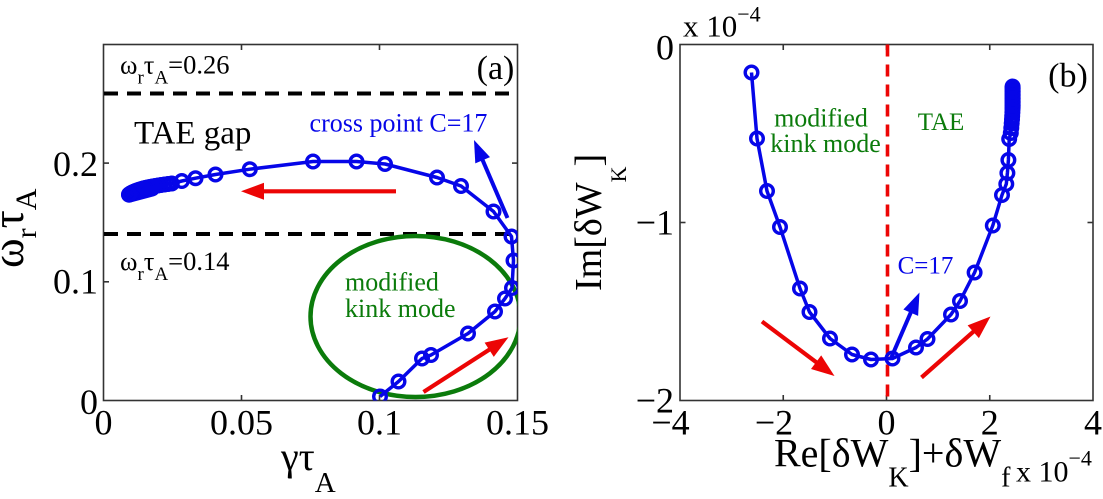  I want to click on svg-text: cross point C=17, so click(399, 123).